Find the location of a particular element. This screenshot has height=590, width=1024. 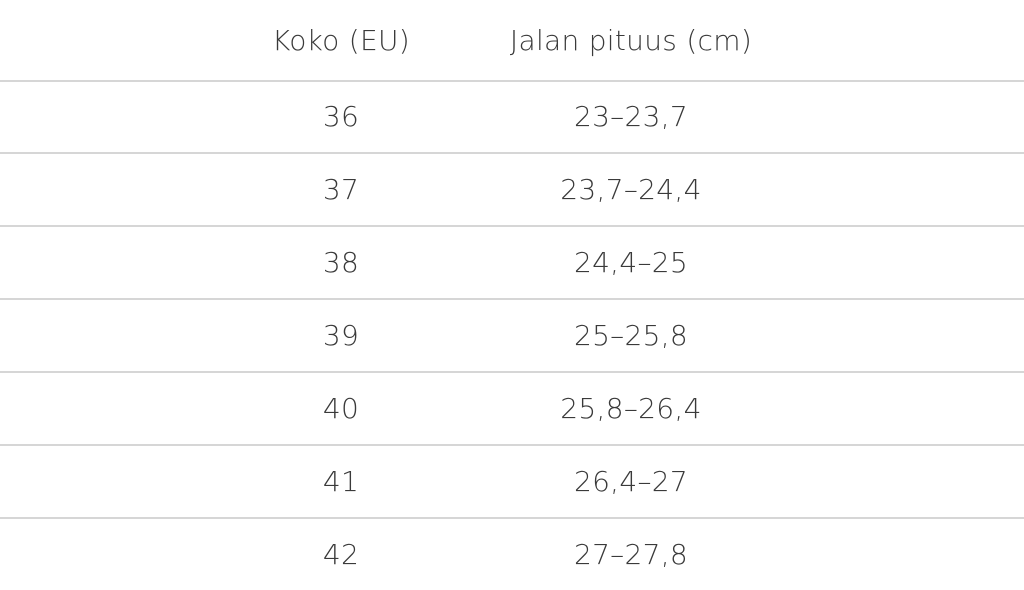

table-cell: 25,8–26,4 is located at coordinates (631, 408).